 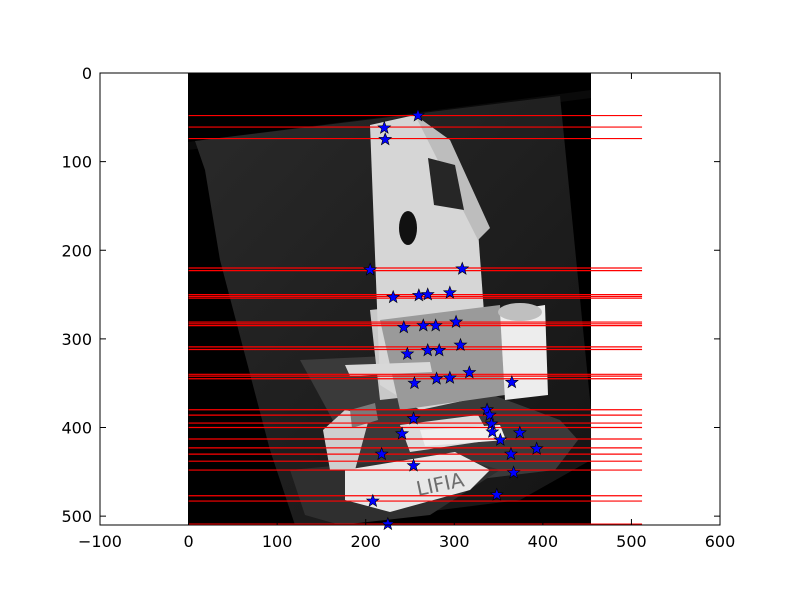 I want to click on x-tick-label: 0, so click(x=188, y=541).